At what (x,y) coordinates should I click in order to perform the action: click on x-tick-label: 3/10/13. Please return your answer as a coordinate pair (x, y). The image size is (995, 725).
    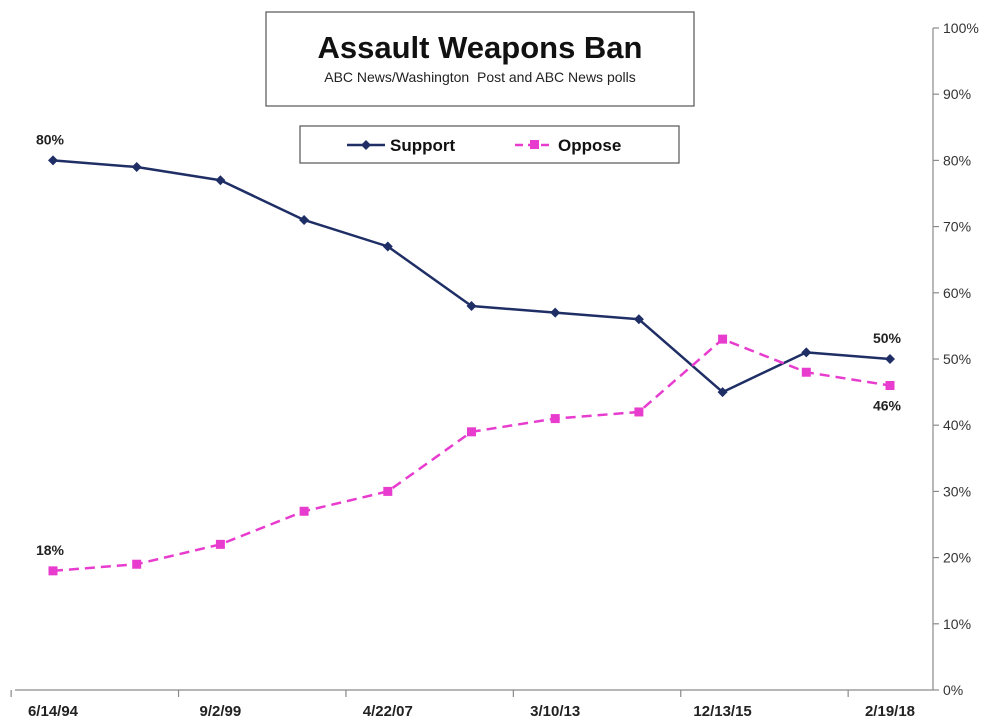
    Looking at the image, I should click on (555, 711).